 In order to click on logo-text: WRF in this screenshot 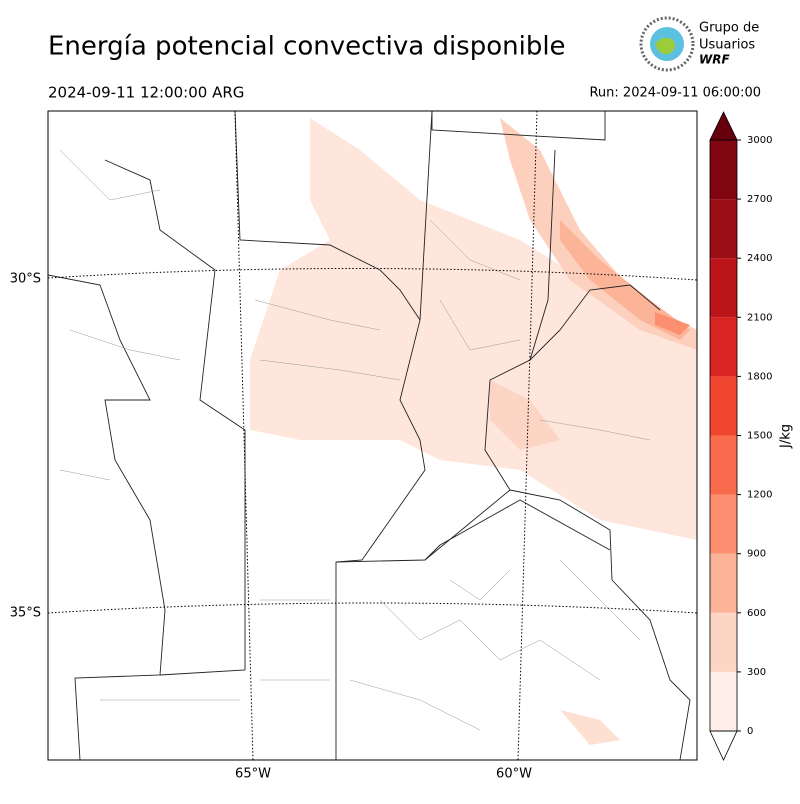, I will do `click(714, 60)`.